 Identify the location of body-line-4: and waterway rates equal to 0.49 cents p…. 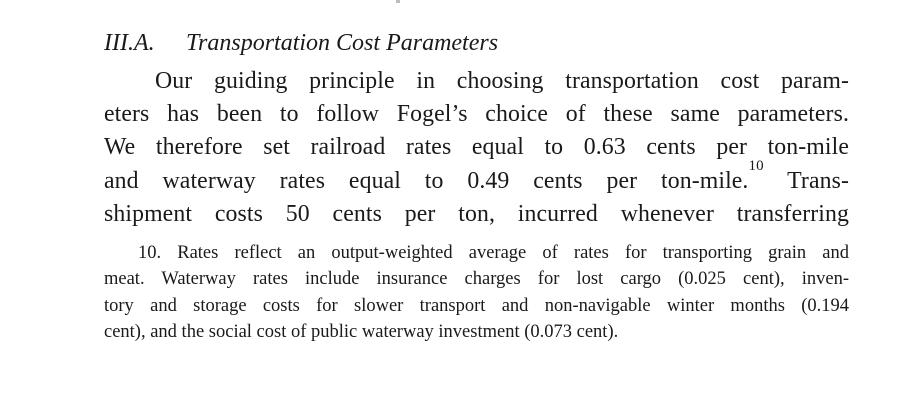
(476, 178).